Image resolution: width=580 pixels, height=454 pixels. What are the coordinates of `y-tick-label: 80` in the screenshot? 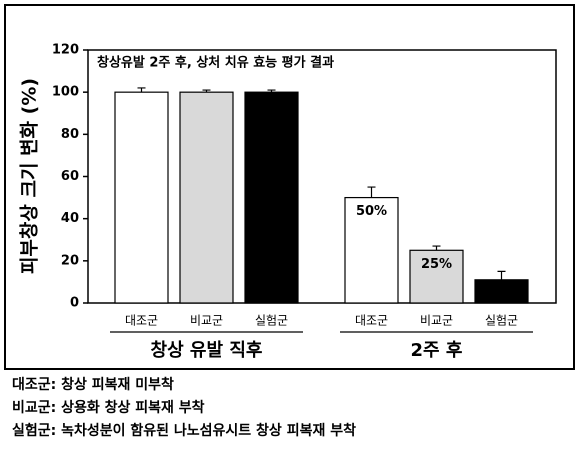 It's located at (70, 134).